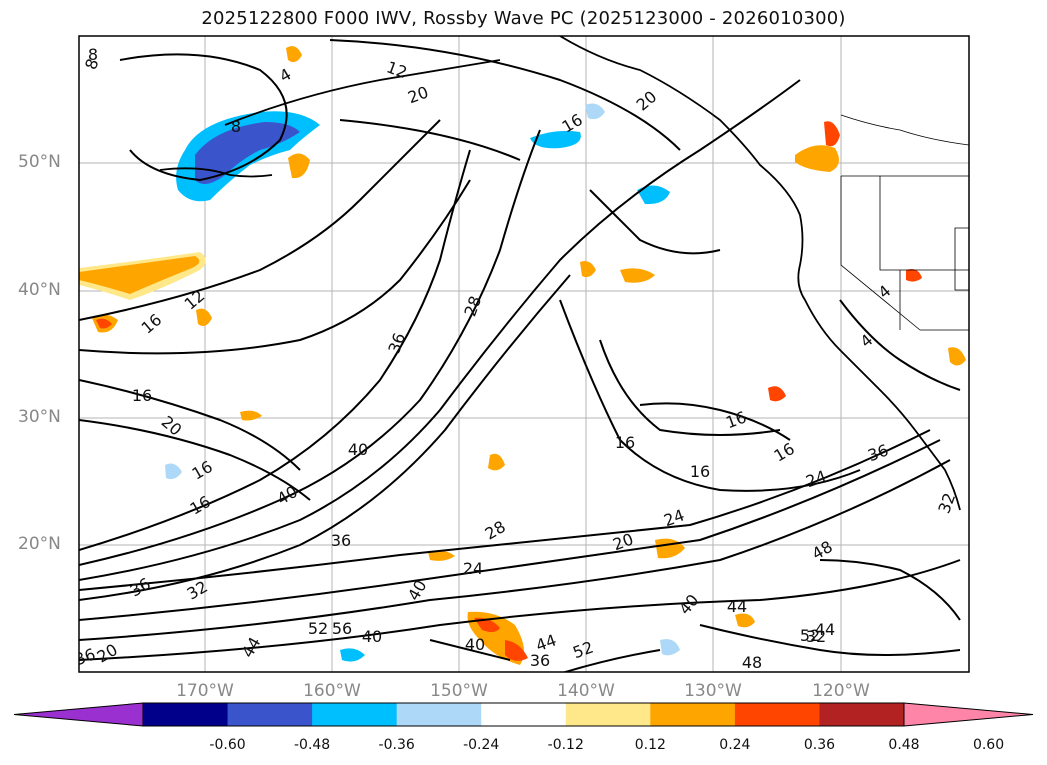  What do you see at coordinates (819, 745) in the screenshot?
I see `colorbar-tick-label: 0.36` at bounding box center [819, 745].